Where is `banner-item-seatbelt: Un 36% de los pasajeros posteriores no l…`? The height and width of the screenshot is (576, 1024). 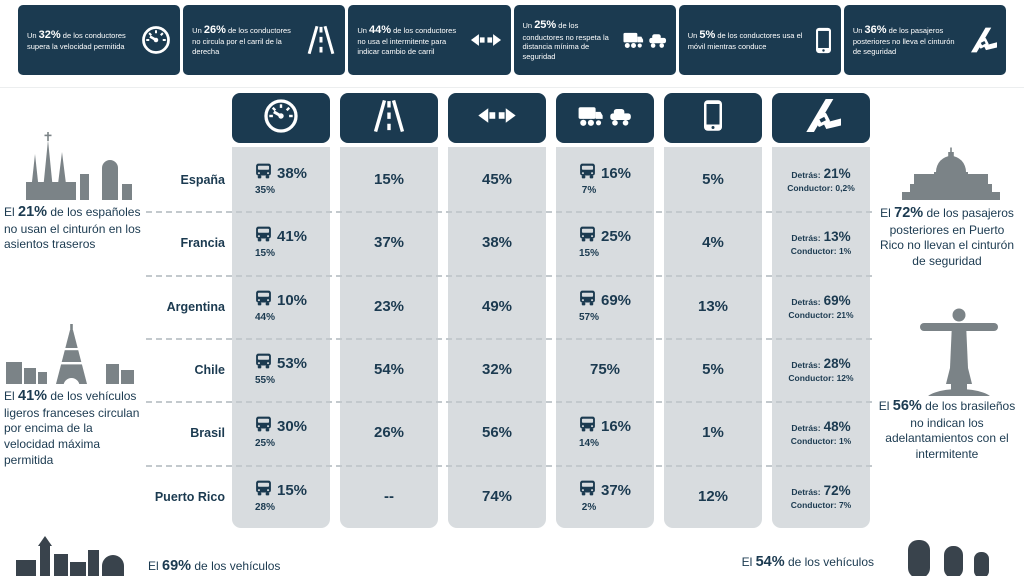
banner-item-seatbelt: Un 36% de los pasajeros posteriores no l… is located at coordinates (925, 40).